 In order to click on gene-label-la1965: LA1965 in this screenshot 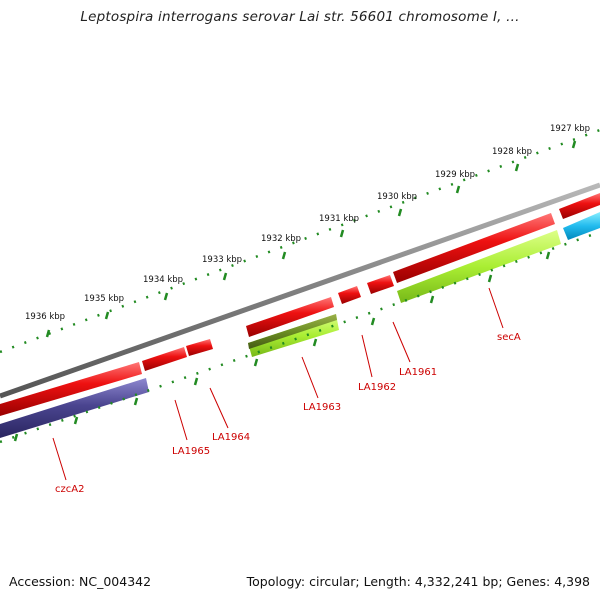, I will do `click(191, 451)`.